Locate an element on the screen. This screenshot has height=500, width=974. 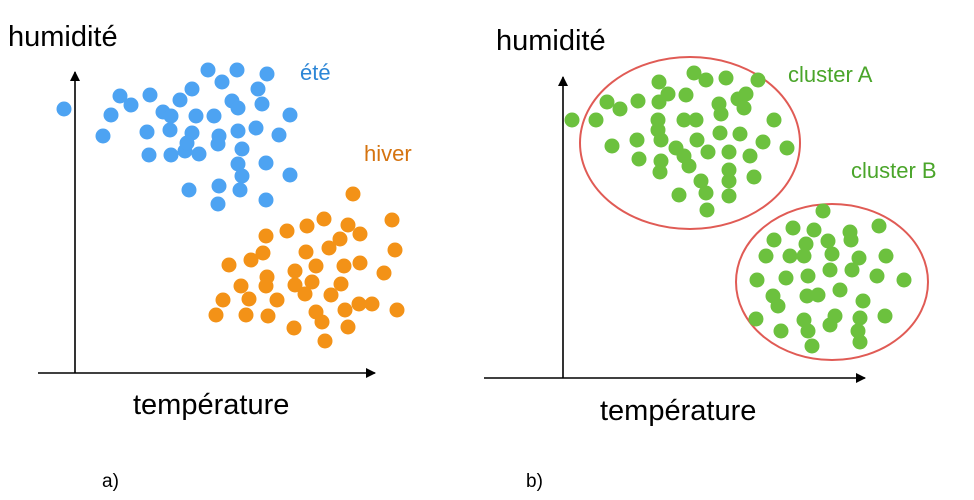
panel-b-ylabel: humidité is located at coordinates (551, 41).